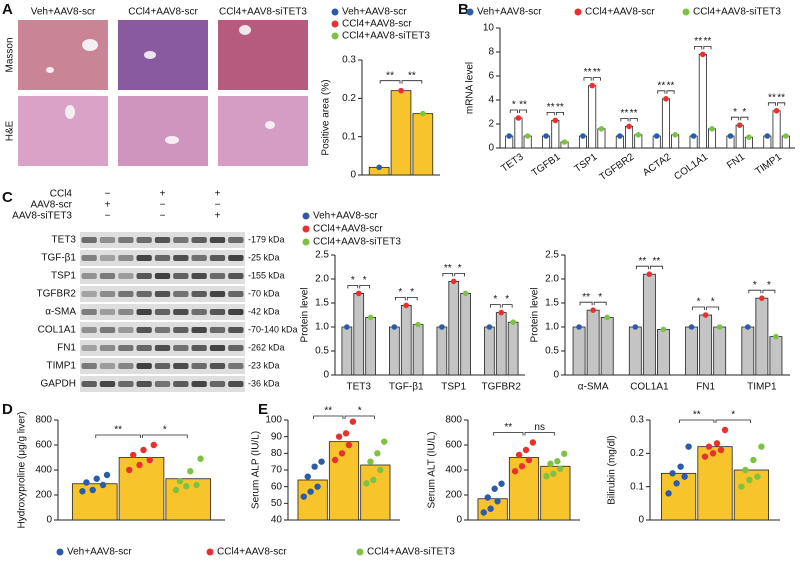 This screenshot has width=800, height=565. What do you see at coordinates (400, 292) in the screenshot?
I see `significance-label: *` at bounding box center [400, 292].